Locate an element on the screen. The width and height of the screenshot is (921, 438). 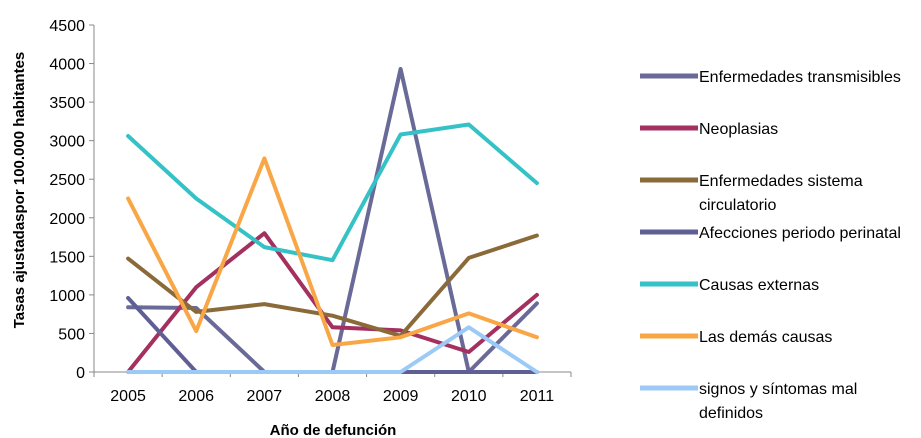
x-tick-label: 2006 is located at coordinates (196, 396).